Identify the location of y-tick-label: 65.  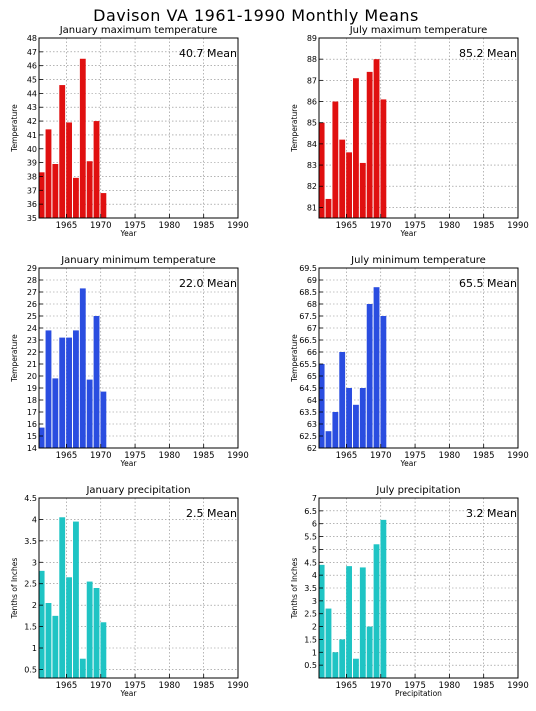
(312, 376).